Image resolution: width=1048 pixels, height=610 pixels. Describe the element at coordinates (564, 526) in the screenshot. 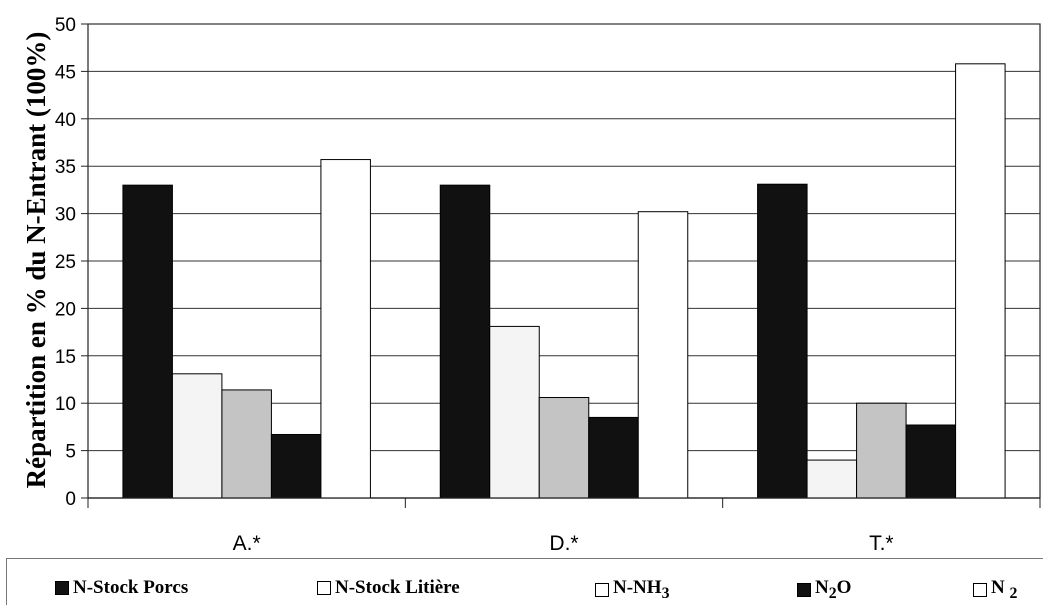

I see `x-axis: A.* D.* T.*` at that location.